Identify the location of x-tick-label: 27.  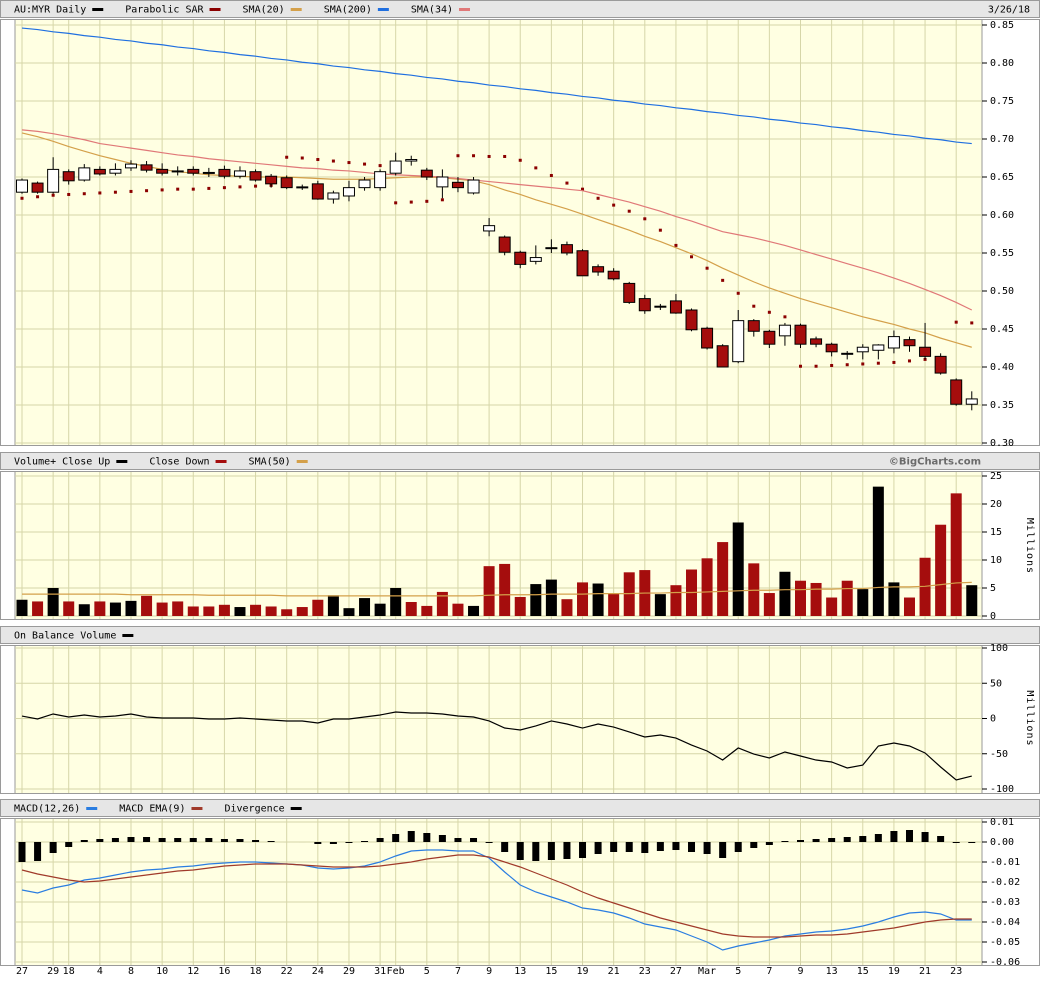
(22, 971).